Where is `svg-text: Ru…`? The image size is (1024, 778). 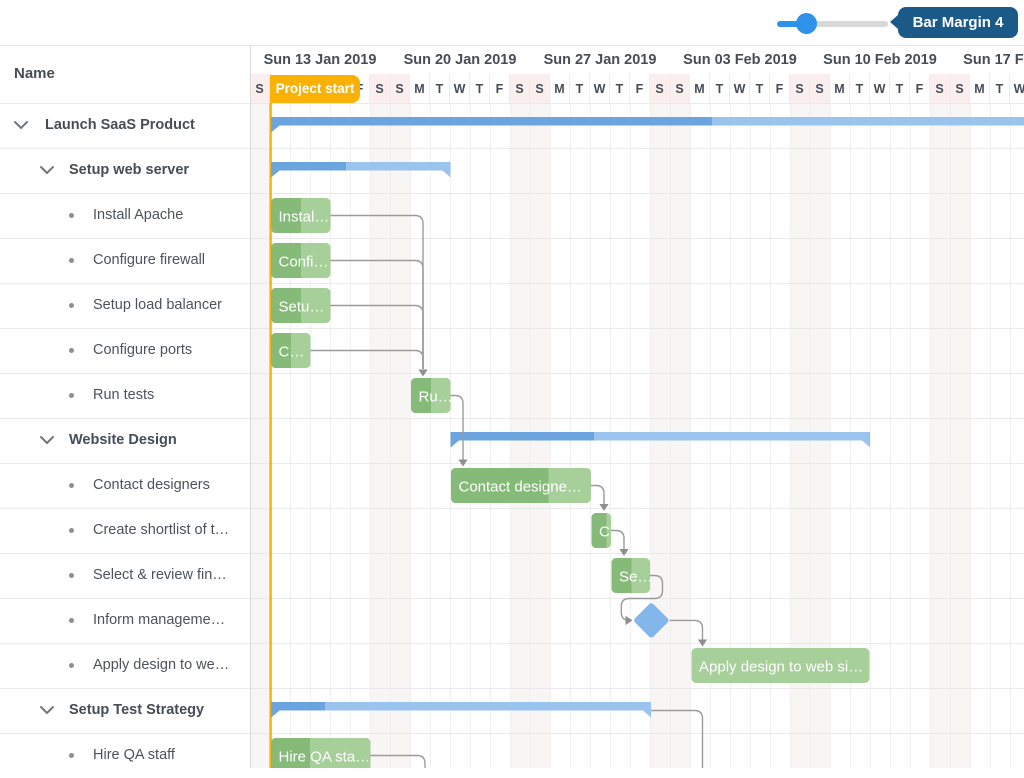 svg-text: Ru… is located at coordinates (436, 397).